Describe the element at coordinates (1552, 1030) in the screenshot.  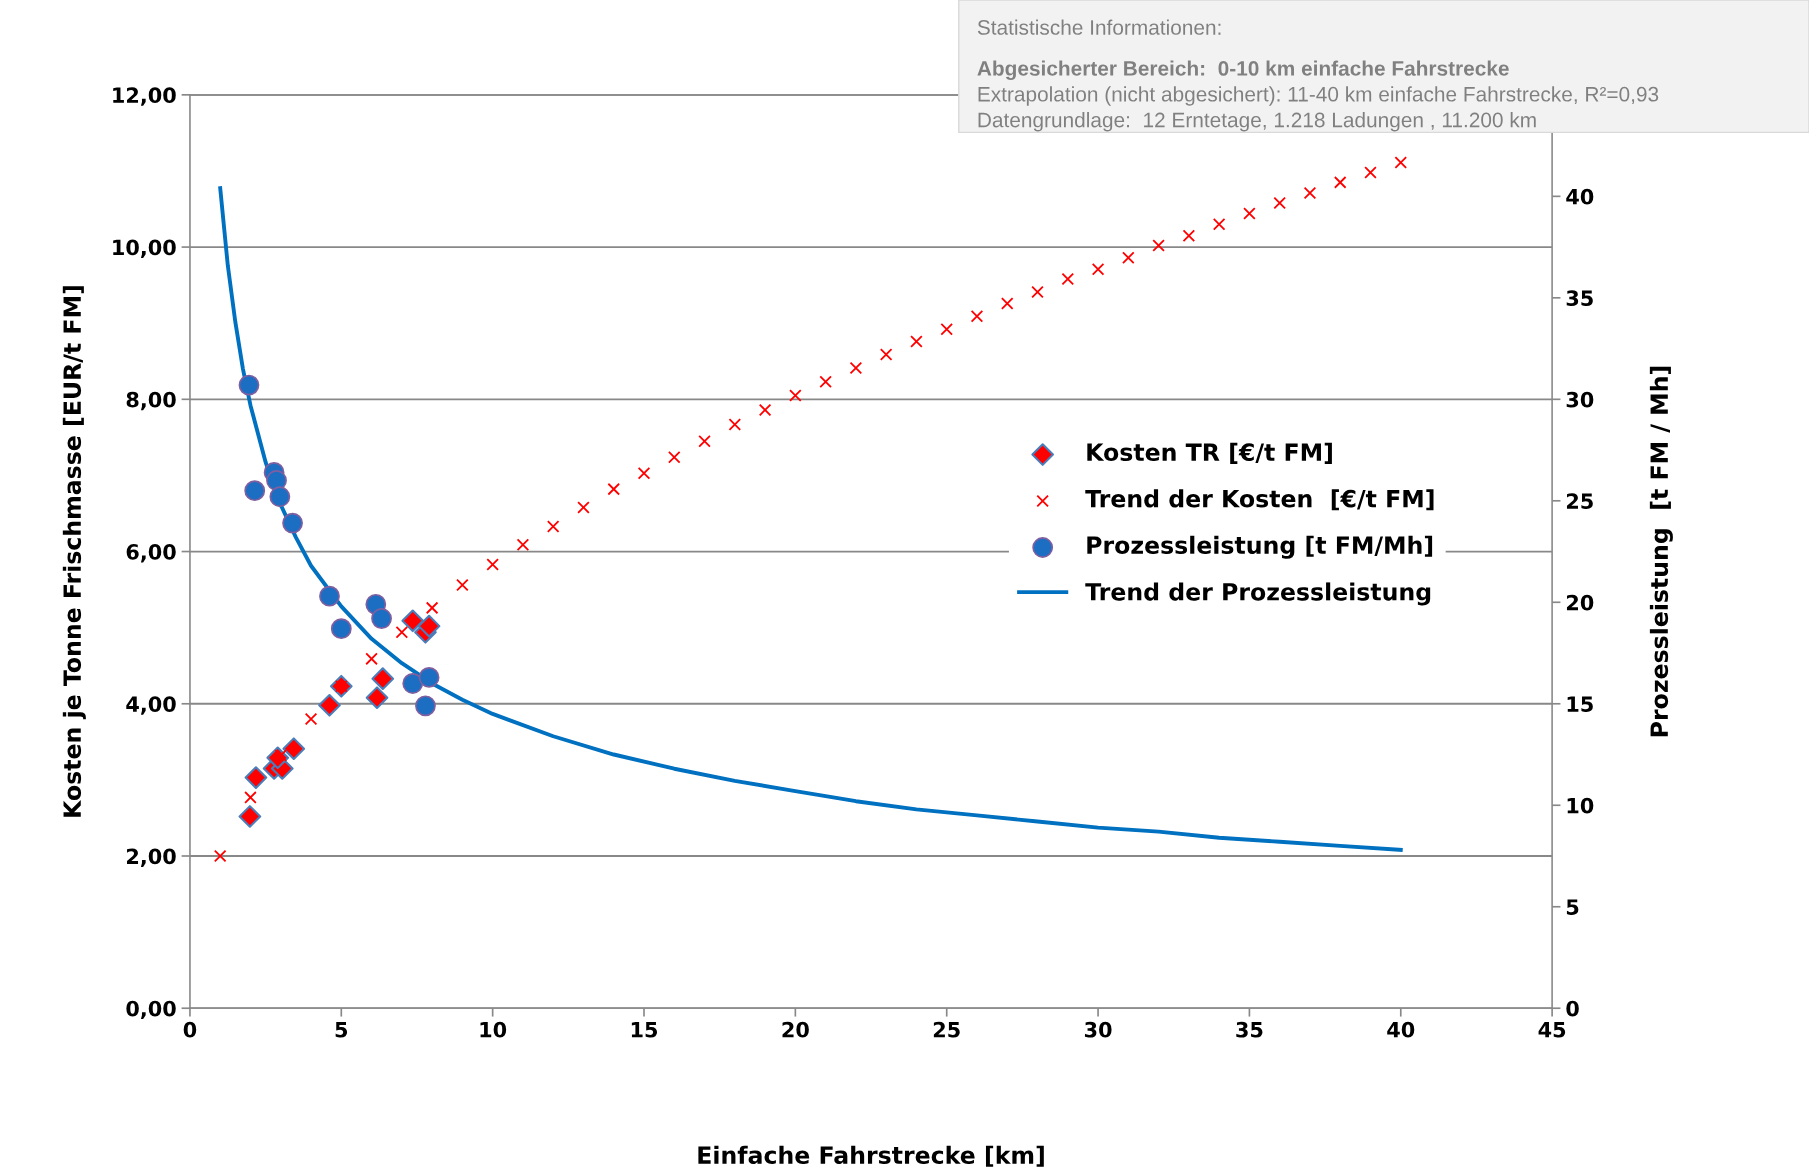
I see `x-tick-label: 45` at that location.